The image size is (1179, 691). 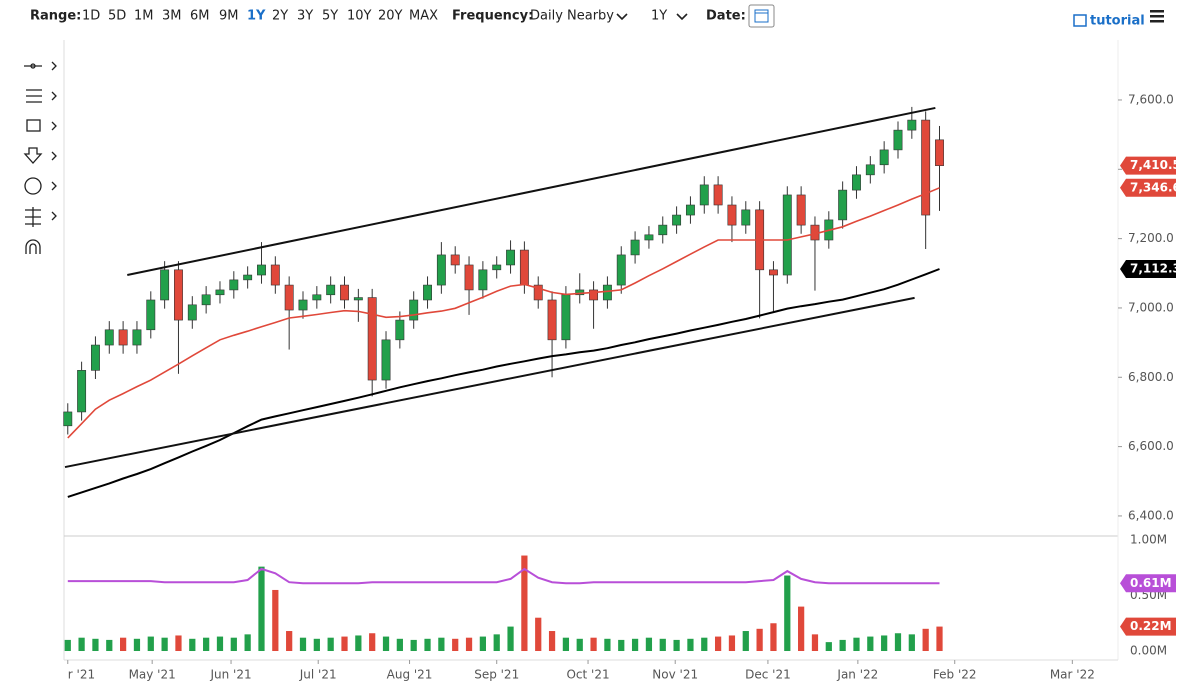 I want to click on range-option: 3Y, so click(x=305, y=16).